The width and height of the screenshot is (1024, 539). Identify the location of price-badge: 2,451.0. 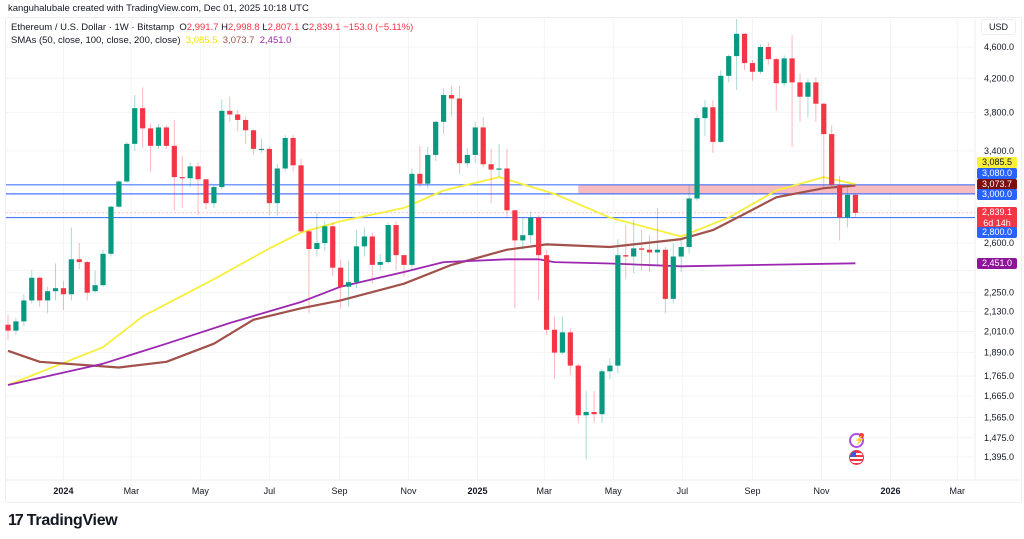
(997, 263).